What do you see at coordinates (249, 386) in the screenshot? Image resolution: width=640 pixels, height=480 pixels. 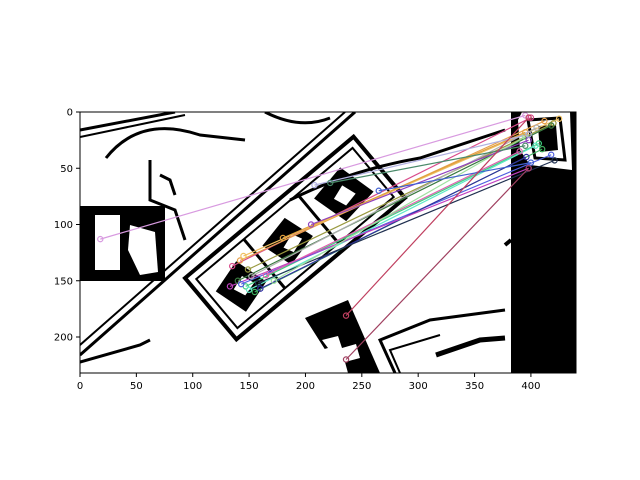 I see `x-tick-label: 150` at bounding box center [249, 386].